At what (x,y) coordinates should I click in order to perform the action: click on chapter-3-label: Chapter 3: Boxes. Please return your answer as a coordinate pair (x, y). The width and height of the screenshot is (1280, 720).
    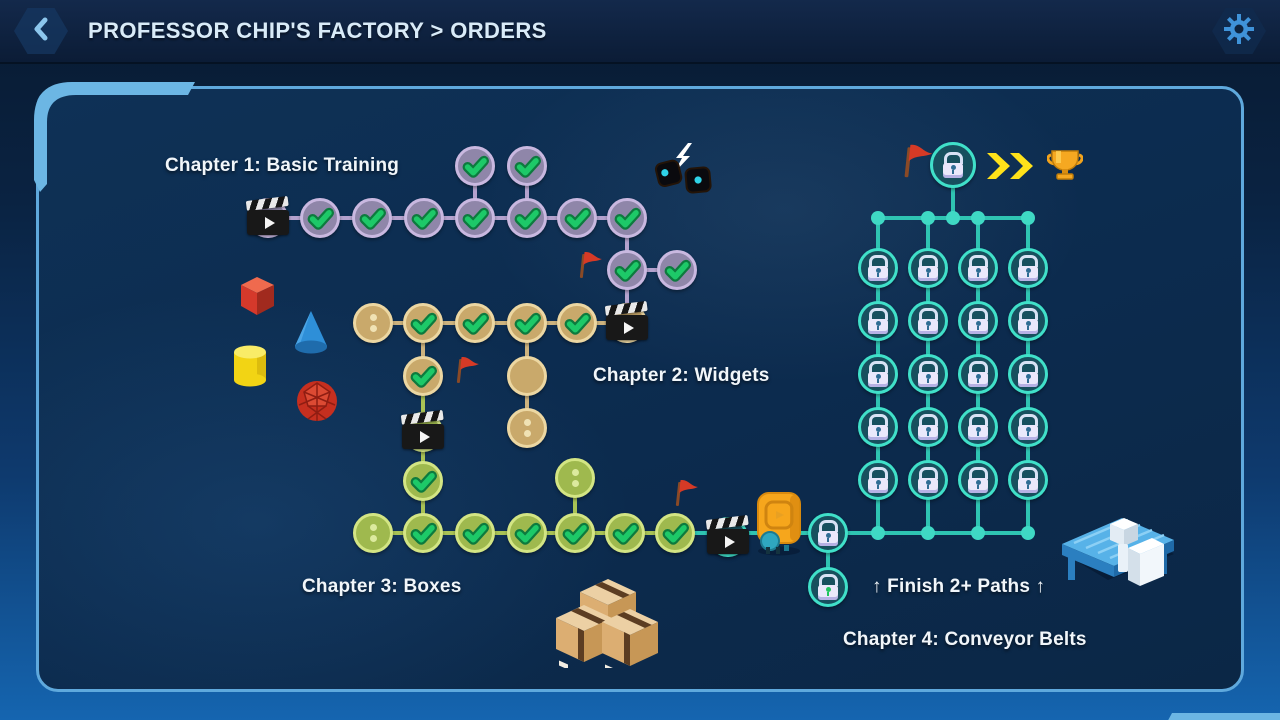
    Looking at the image, I should click on (382, 586).